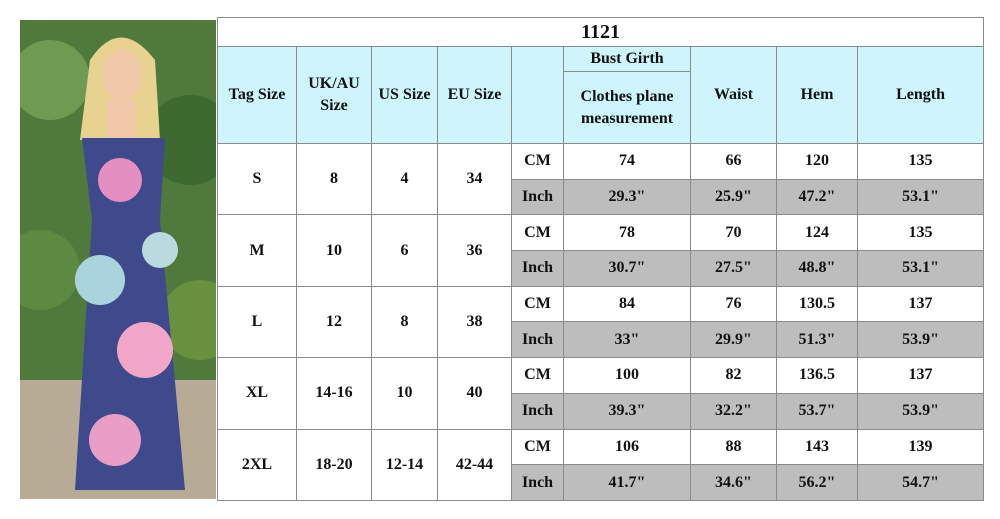 This screenshot has height=519, width=1000. What do you see at coordinates (733, 482) in the screenshot?
I see `value-cell: 34.6"` at bounding box center [733, 482].